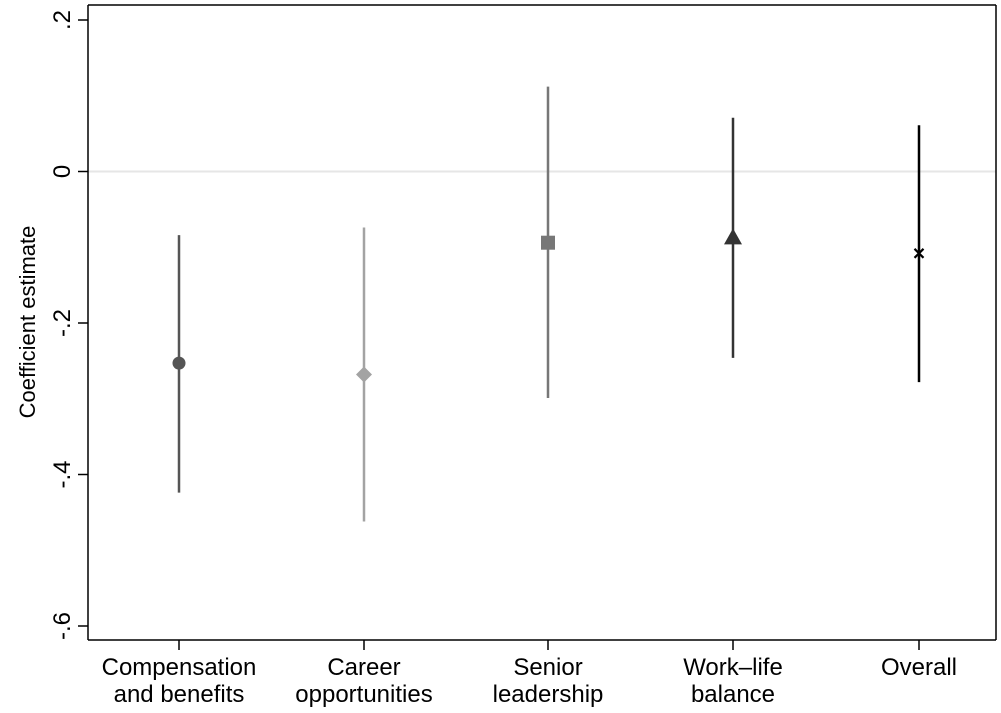 This screenshot has width=1001, height=713. I want to click on x-category-label: leadership, so click(548, 694).